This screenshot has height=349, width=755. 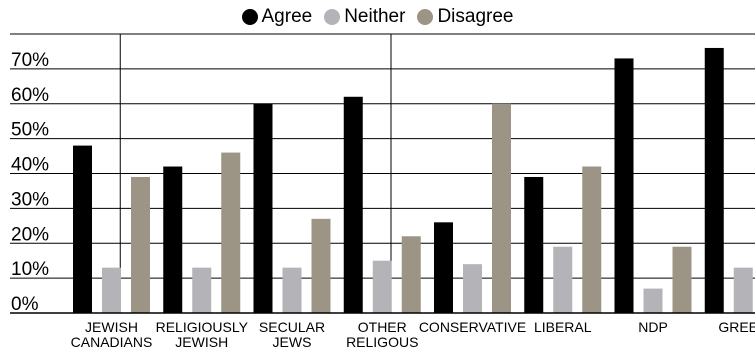 What do you see at coordinates (30, 234) in the screenshot?
I see `y-tick-label: 20%` at bounding box center [30, 234].